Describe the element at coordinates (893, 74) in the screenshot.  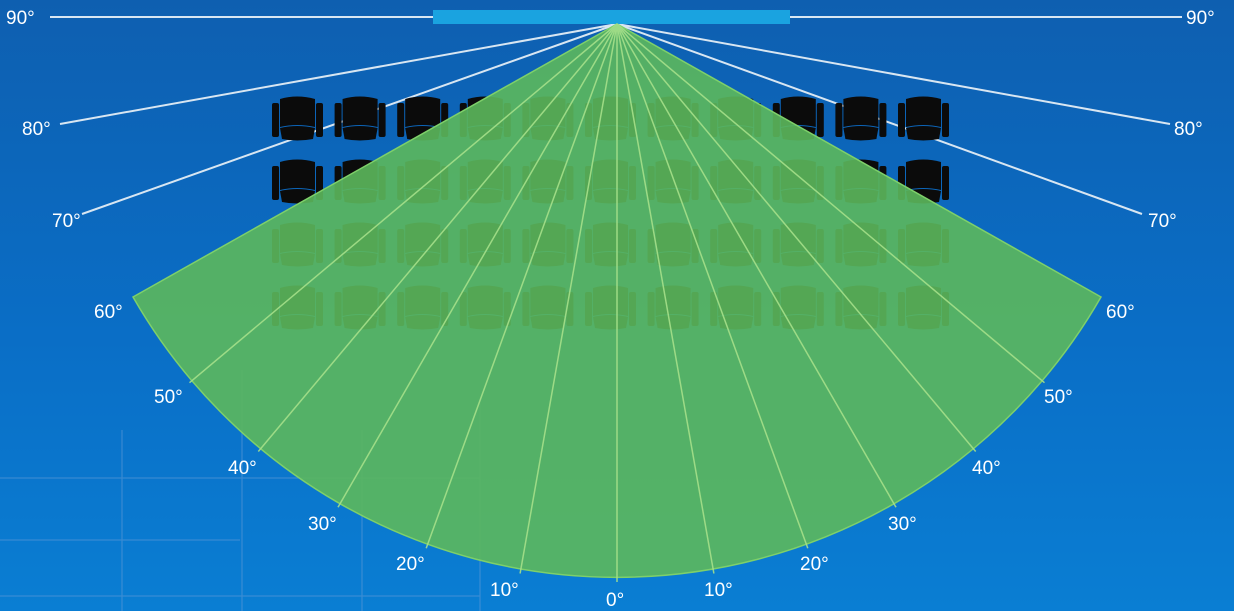
I see `line-80-right` at that location.